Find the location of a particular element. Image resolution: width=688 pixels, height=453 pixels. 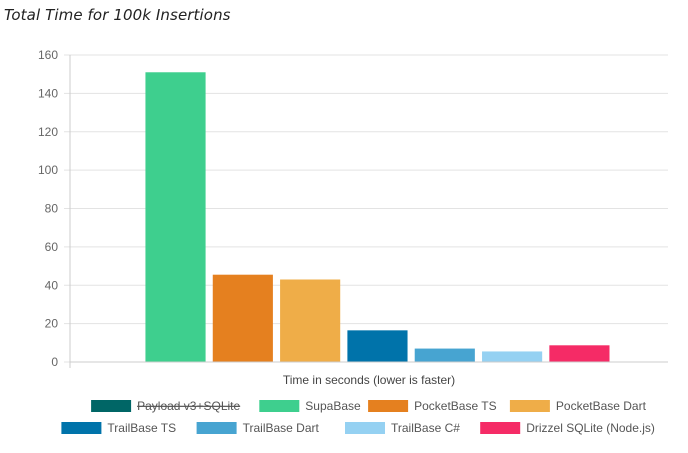

legend-item: PocketBase TS is located at coordinates (432, 406).